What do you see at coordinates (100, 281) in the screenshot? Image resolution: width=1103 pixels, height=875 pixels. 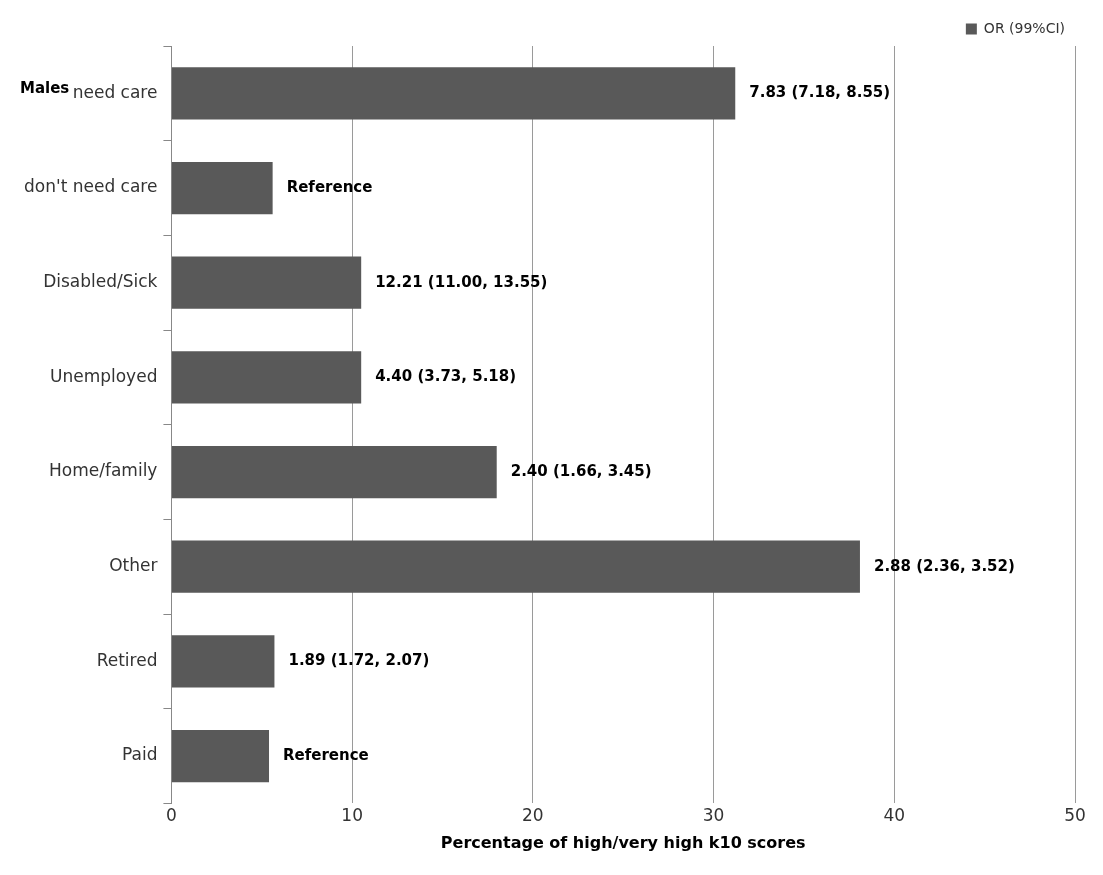 I see `y-tick-label: Disabled/Sick` at bounding box center [100, 281].